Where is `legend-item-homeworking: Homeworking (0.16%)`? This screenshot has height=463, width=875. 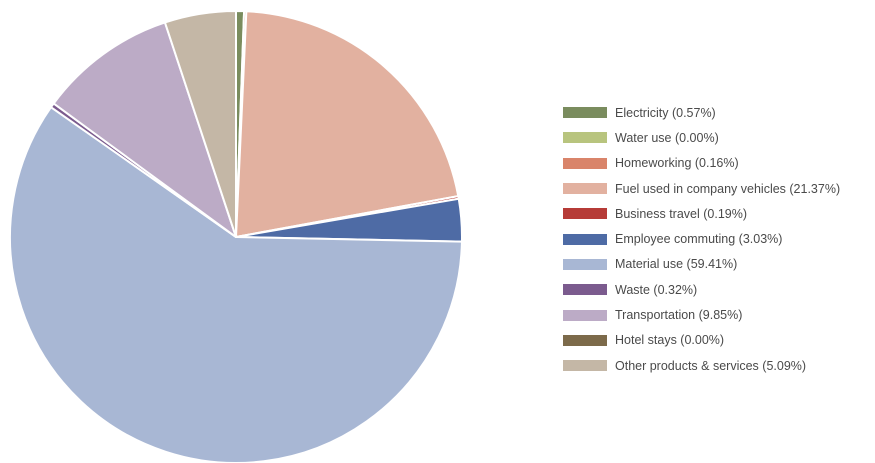 legend-item-homeworking: Homeworking (0.16%) is located at coordinates (701, 163).